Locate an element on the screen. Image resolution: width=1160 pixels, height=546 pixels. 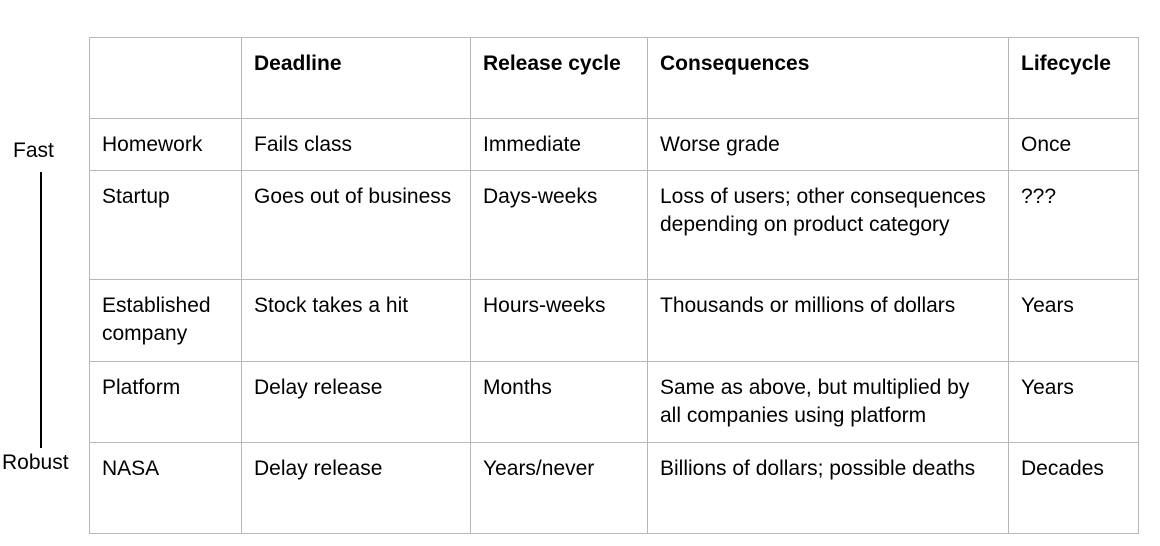
row-label-cell: NASA is located at coordinates (165, 488).